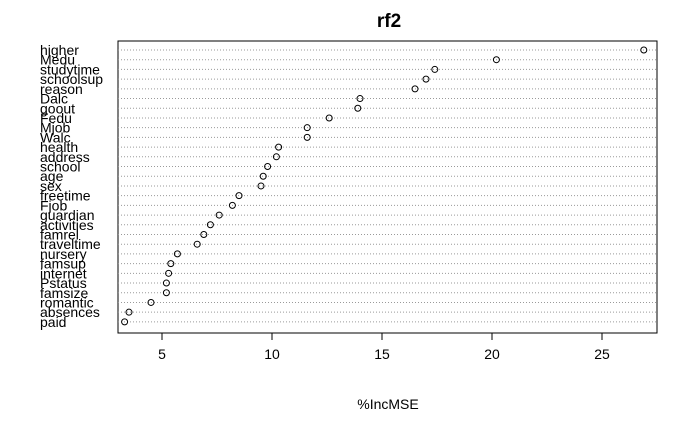 Image resolution: width=700 pixels, height=432 pixels. What do you see at coordinates (59, 147) in the screenshot?
I see `category-label: health` at bounding box center [59, 147].